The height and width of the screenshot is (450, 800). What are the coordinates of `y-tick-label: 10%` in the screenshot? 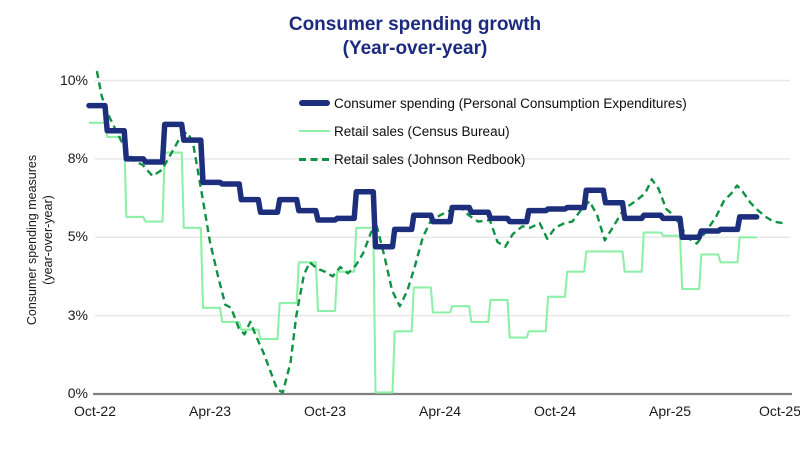 It's located at (73, 79).